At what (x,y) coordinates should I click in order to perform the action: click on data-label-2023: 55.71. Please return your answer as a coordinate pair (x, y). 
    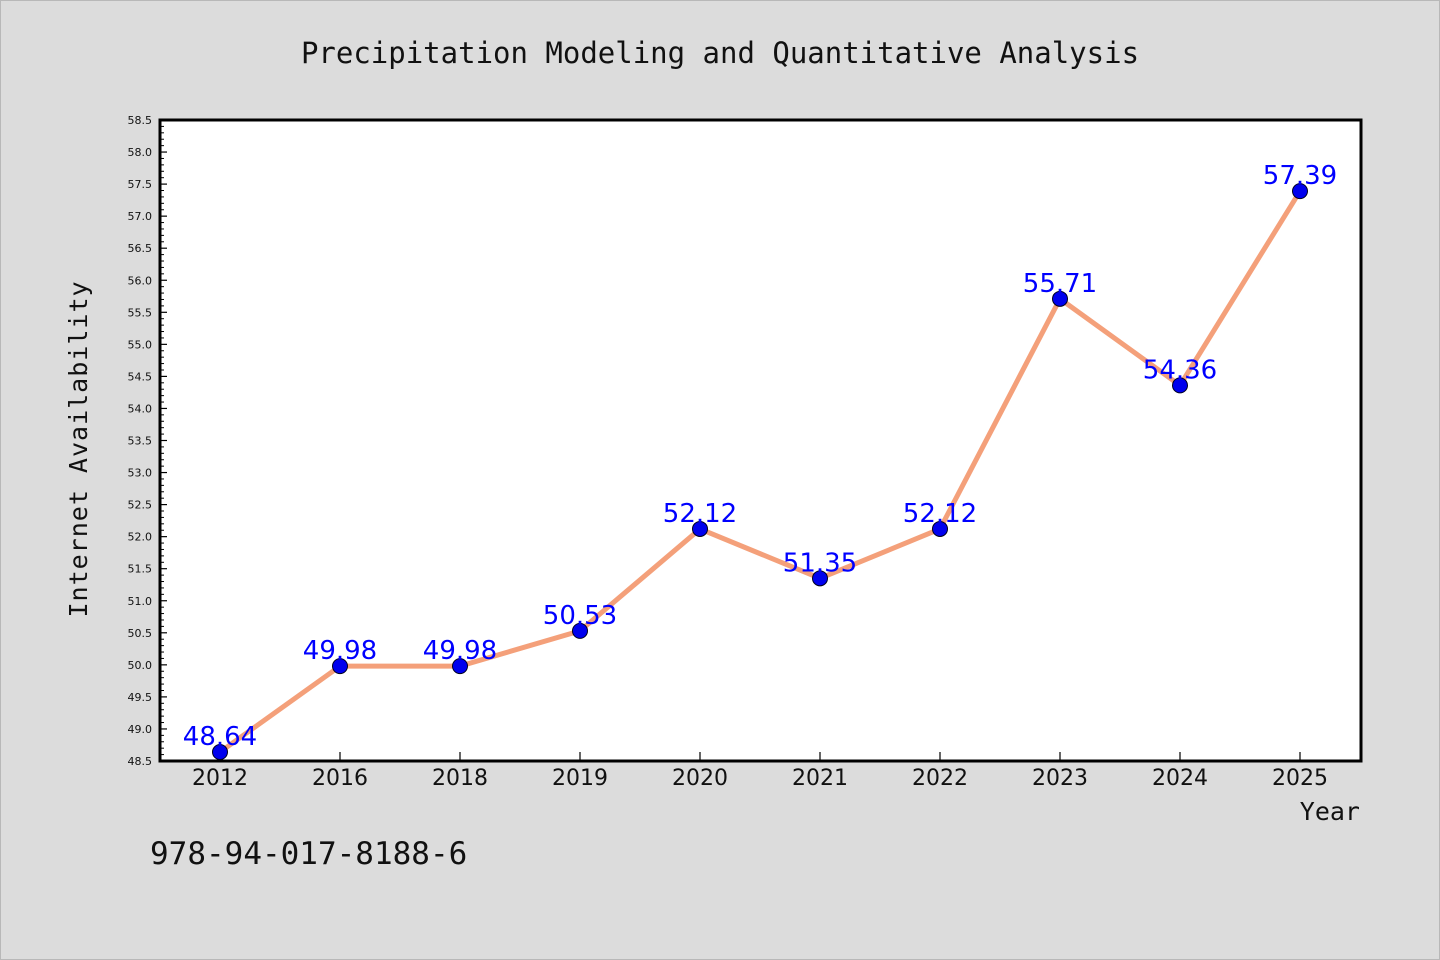
    Looking at the image, I should click on (1060, 284).